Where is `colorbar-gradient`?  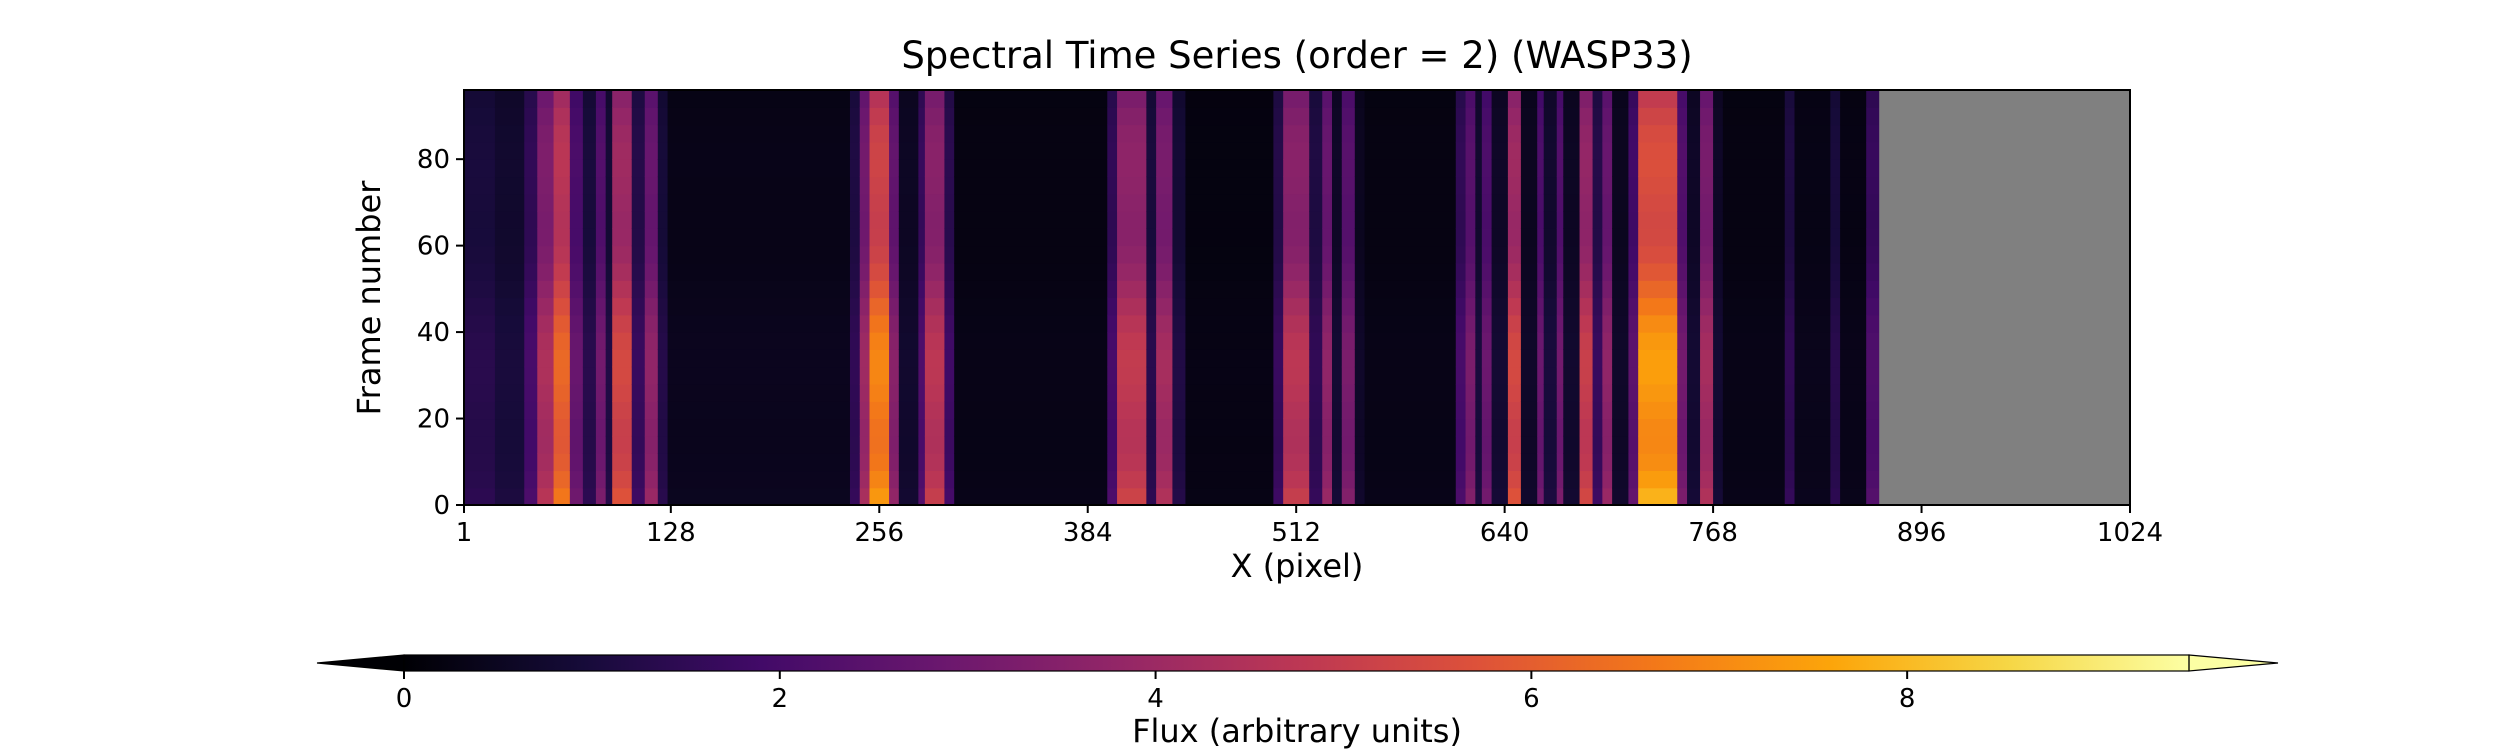
colorbar-gradient is located at coordinates (1296, 663).